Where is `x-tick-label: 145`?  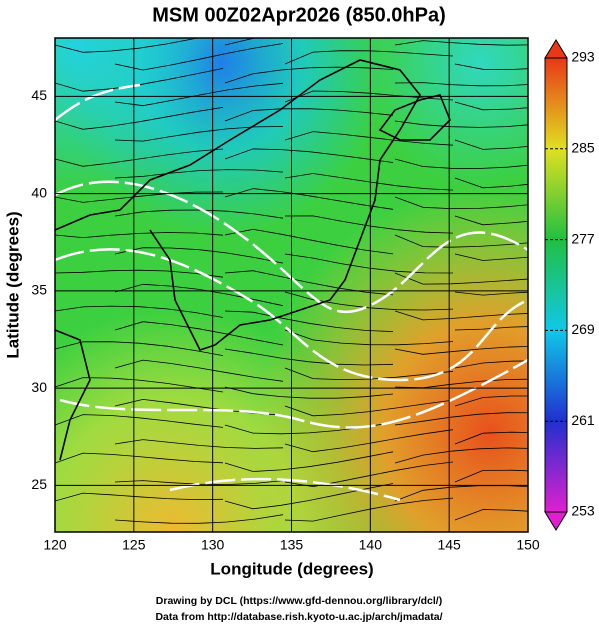
x-tick-label: 145 is located at coordinates (449, 545).